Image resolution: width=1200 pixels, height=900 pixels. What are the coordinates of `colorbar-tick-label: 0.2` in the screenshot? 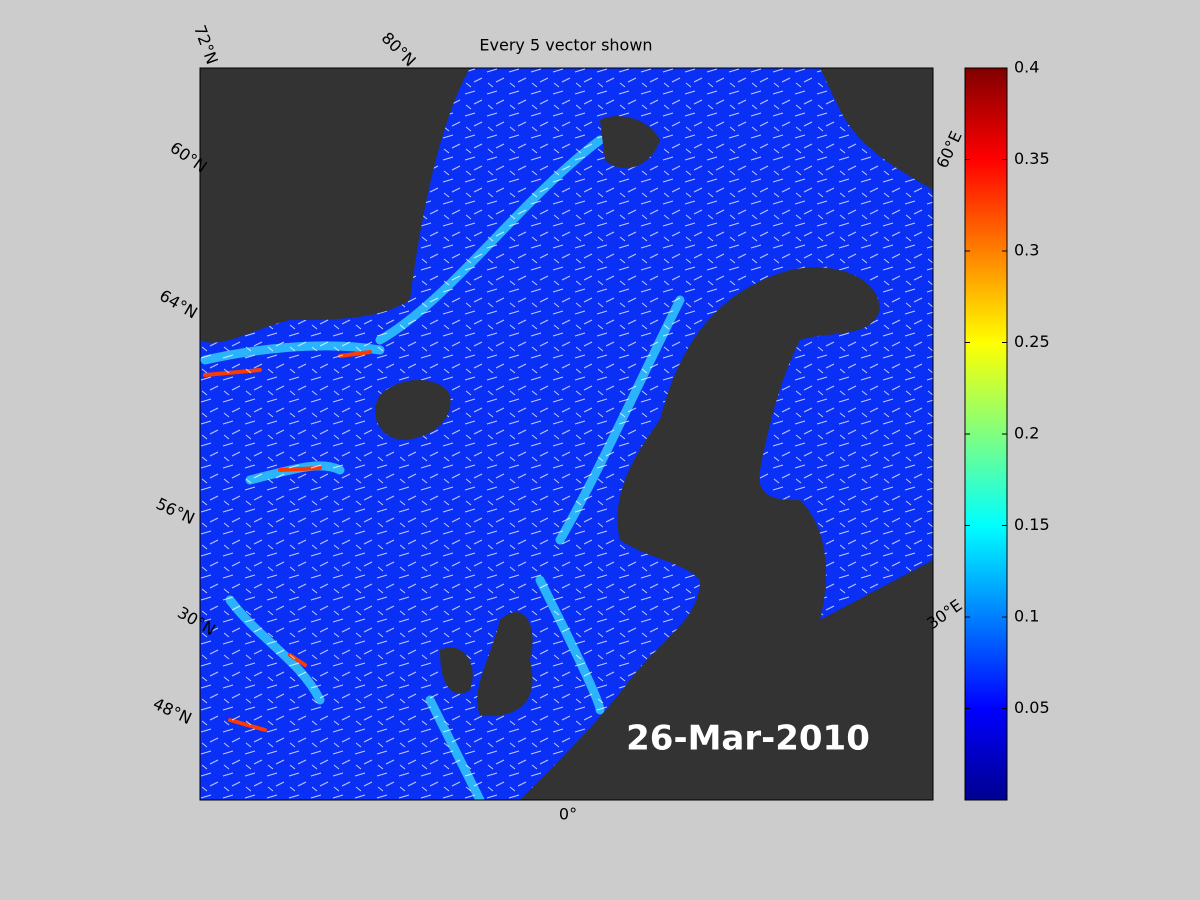 It's located at (1026, 433).